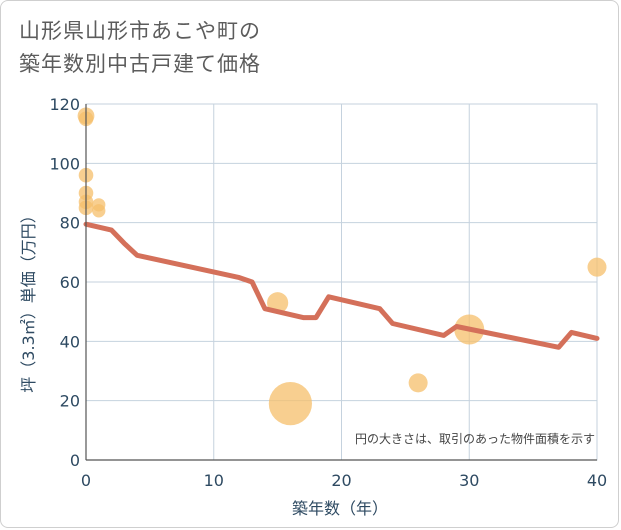 Image resolution: width=621 pixels, height=530 pixels. Describe the element at coordinates (70, 282) in the screenshot. I see `y-tick-label: 60` at that location.